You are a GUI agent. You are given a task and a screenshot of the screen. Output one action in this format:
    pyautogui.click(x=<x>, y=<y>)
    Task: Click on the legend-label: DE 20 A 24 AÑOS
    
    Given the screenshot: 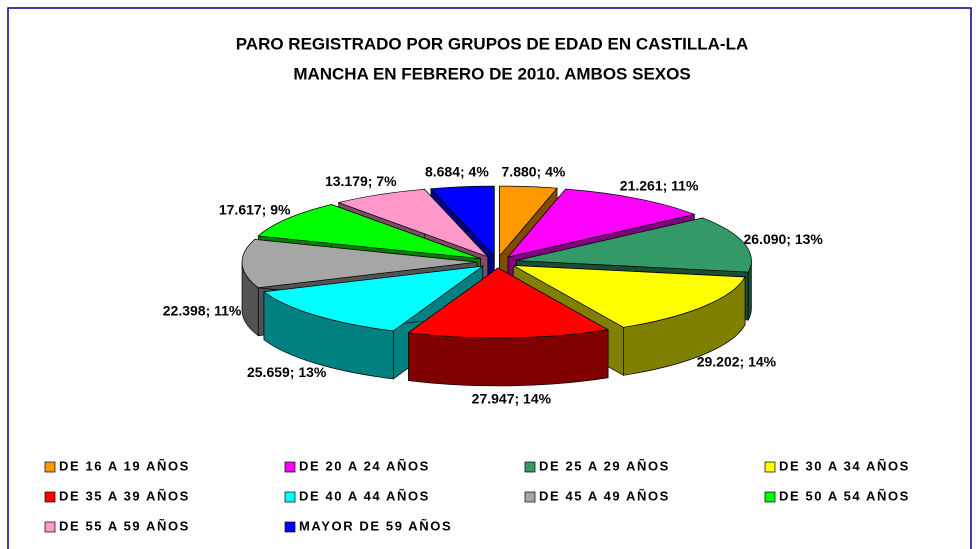 What is the action you would take?
    pyautogui.click(x=364, y=465)
    